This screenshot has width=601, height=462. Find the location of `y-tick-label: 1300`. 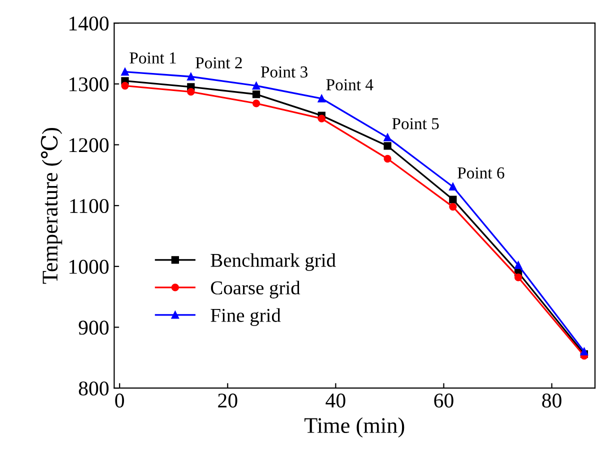

y-tick-label: 1300 is located at coordinates (89, 84).